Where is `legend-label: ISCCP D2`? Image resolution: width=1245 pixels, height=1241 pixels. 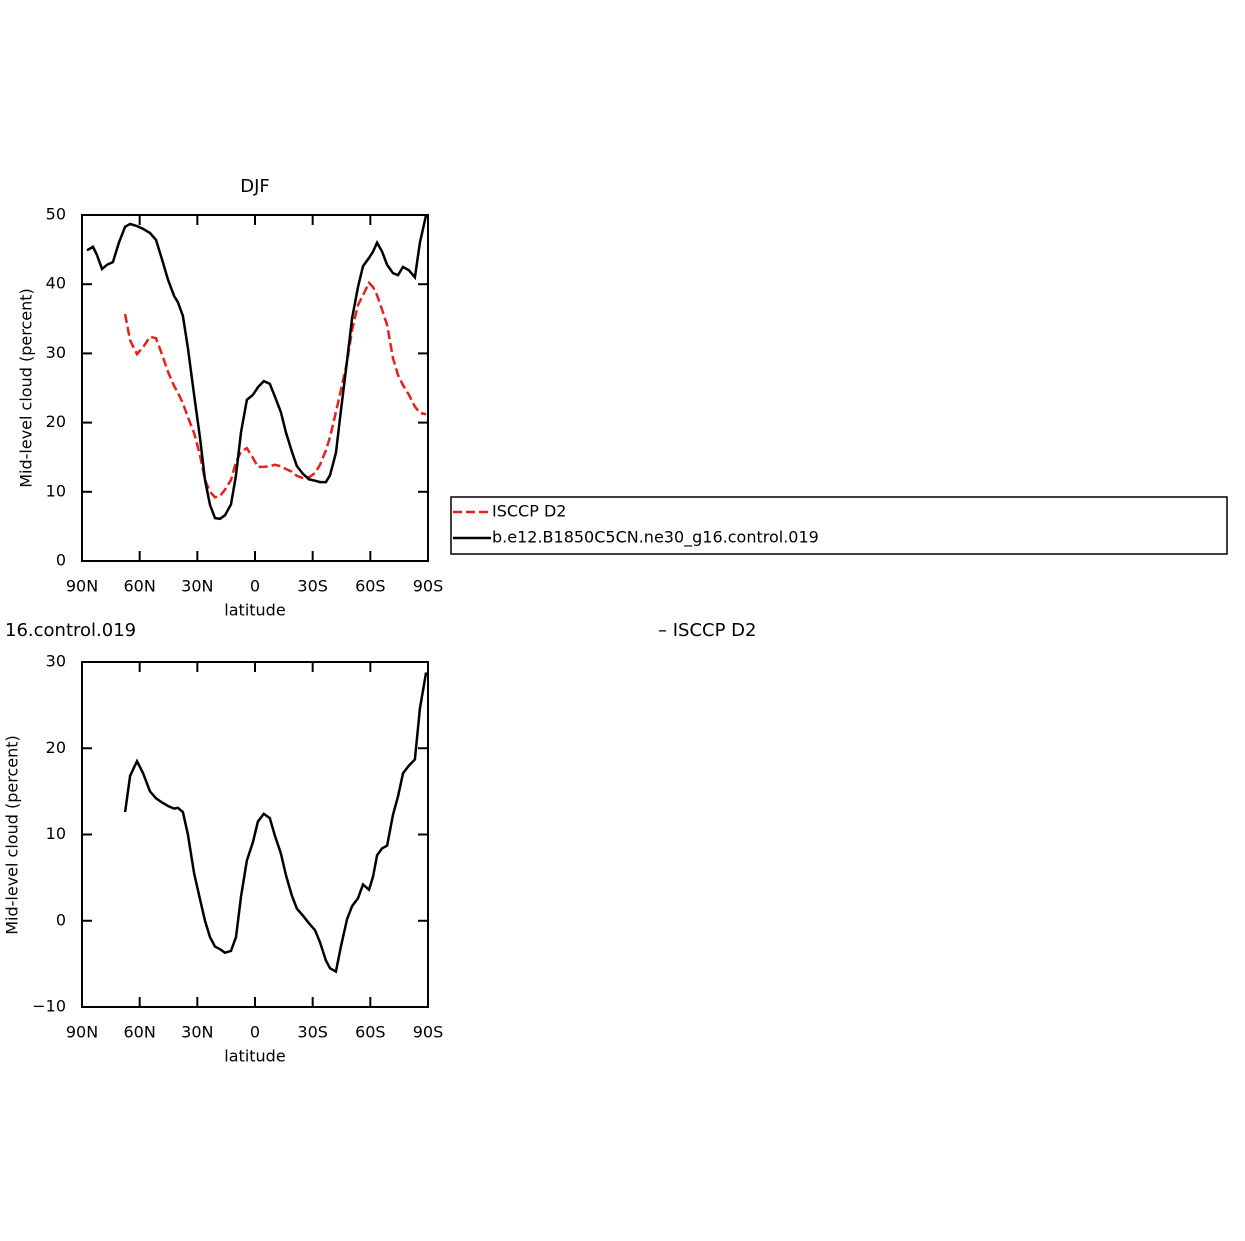 legend-label: ISCCP D2 is located at coordinates (529, 511).